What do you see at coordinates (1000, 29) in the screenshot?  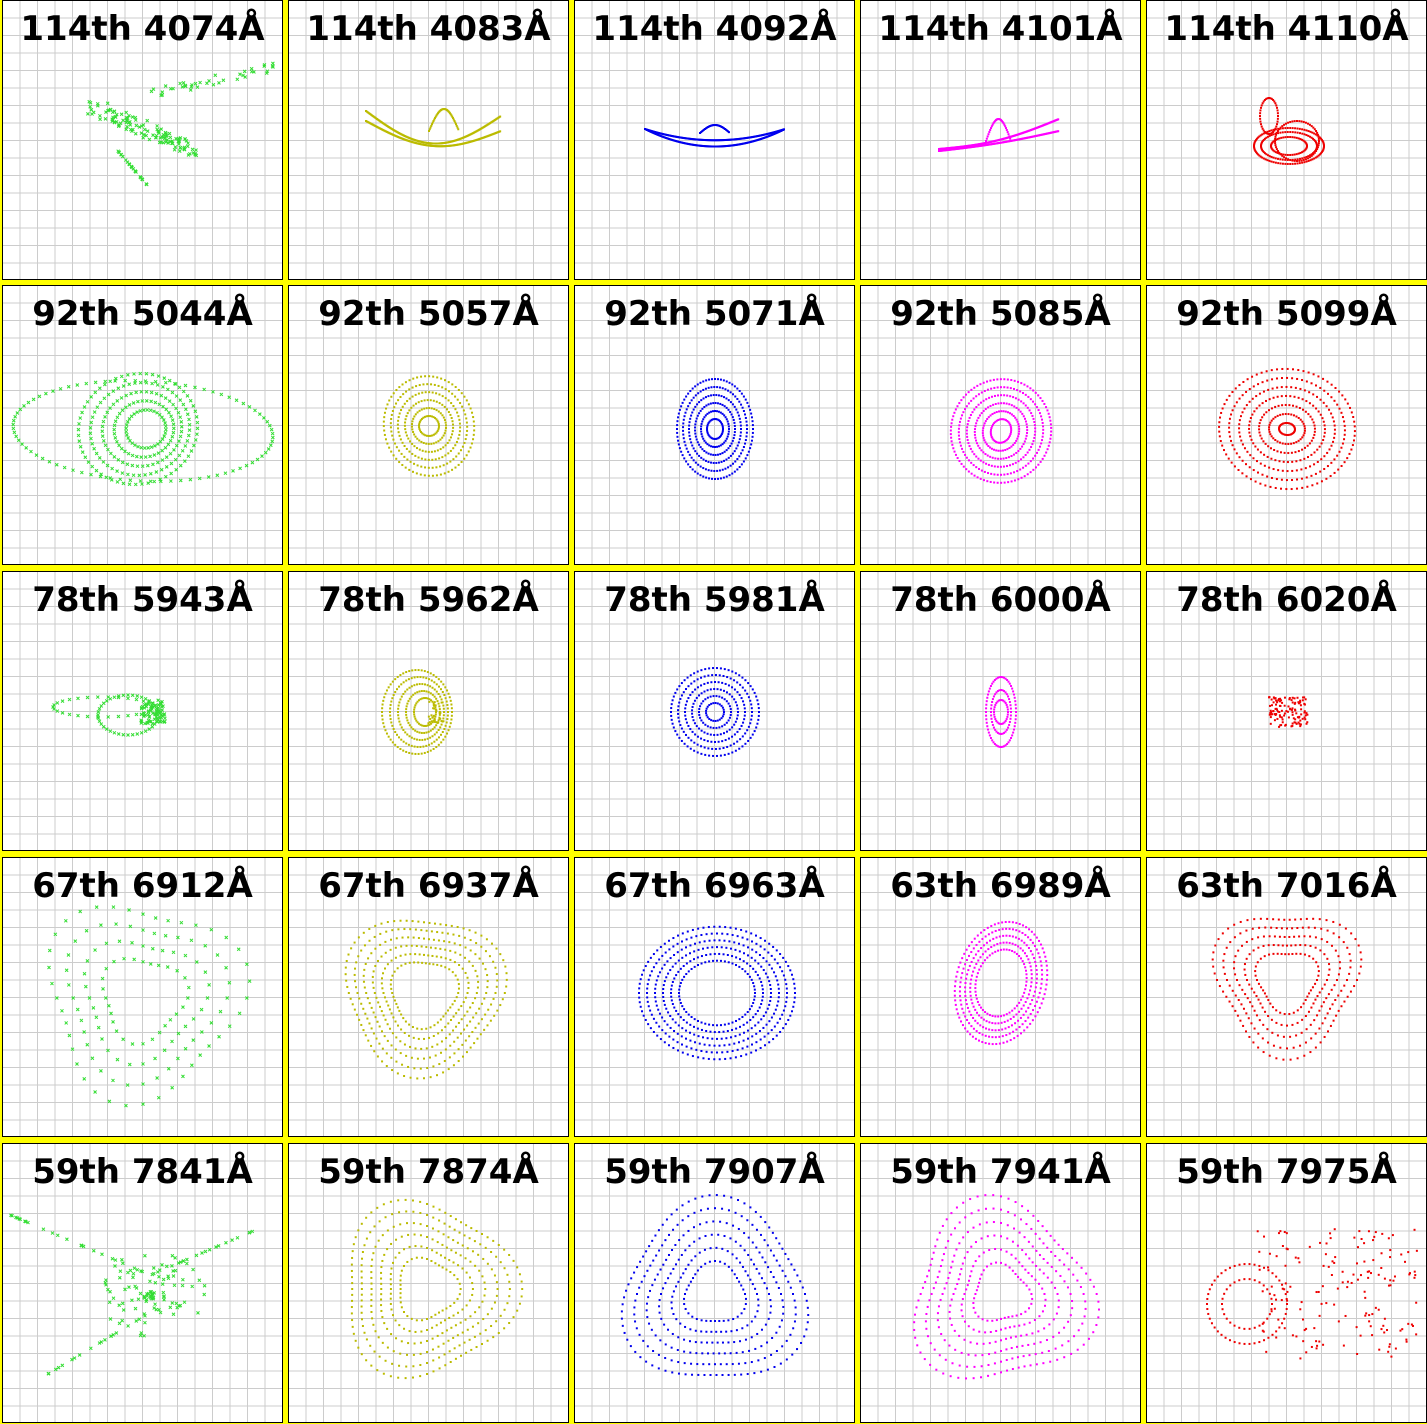 I see `panel-title: 114th 4101Å` at bounding box center [1000, 29].